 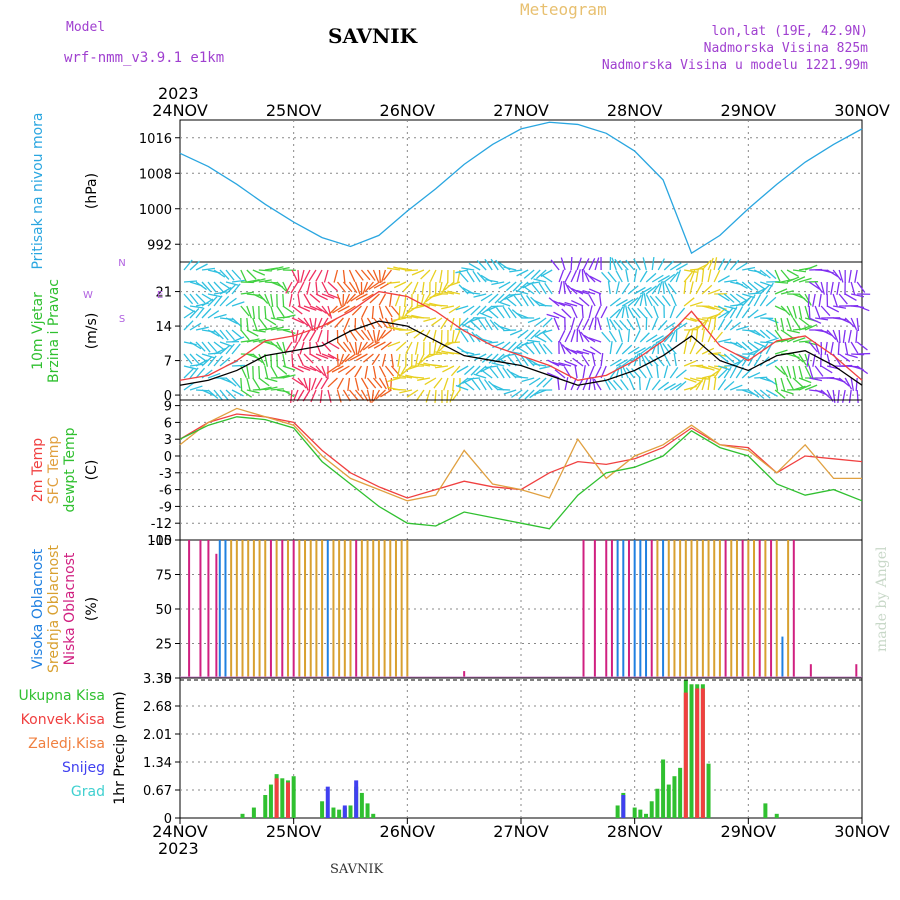 What do you see at coordinates (163, 327) in the screenshot?
I see `wind-ytick-label: 14` at bounding box center [163, 327].